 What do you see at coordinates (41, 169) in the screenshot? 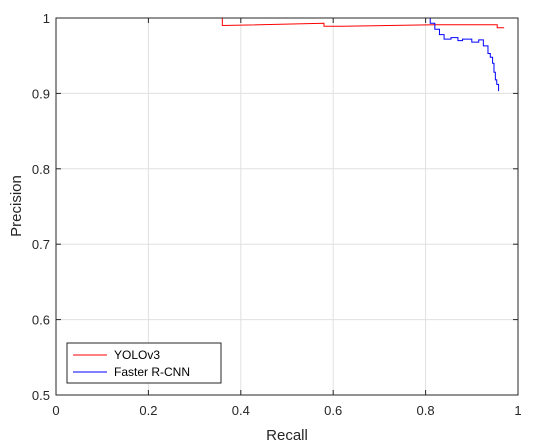
I see `y-tick-label: 0.8` at bounding box center [41, 169].